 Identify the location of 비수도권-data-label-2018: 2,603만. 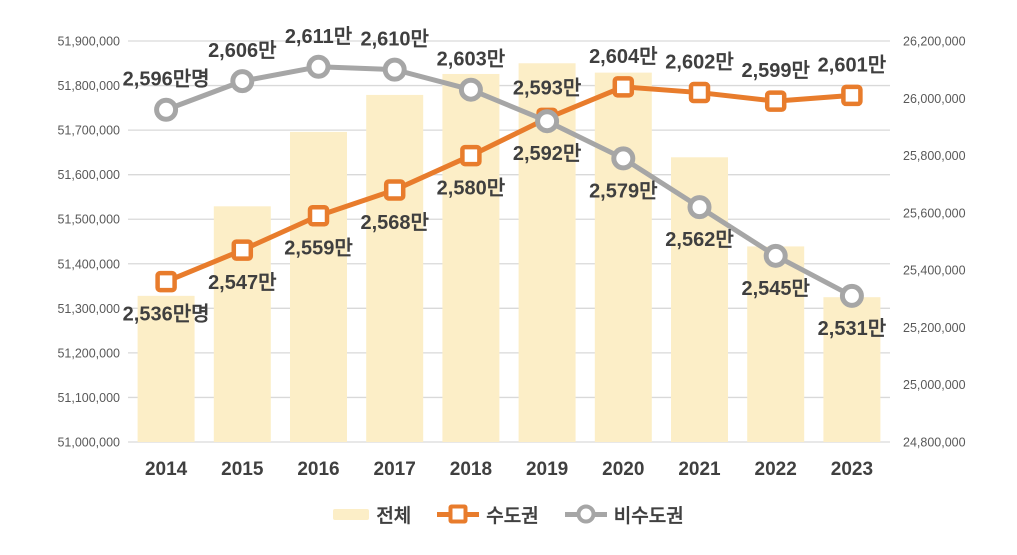
(471, 59).